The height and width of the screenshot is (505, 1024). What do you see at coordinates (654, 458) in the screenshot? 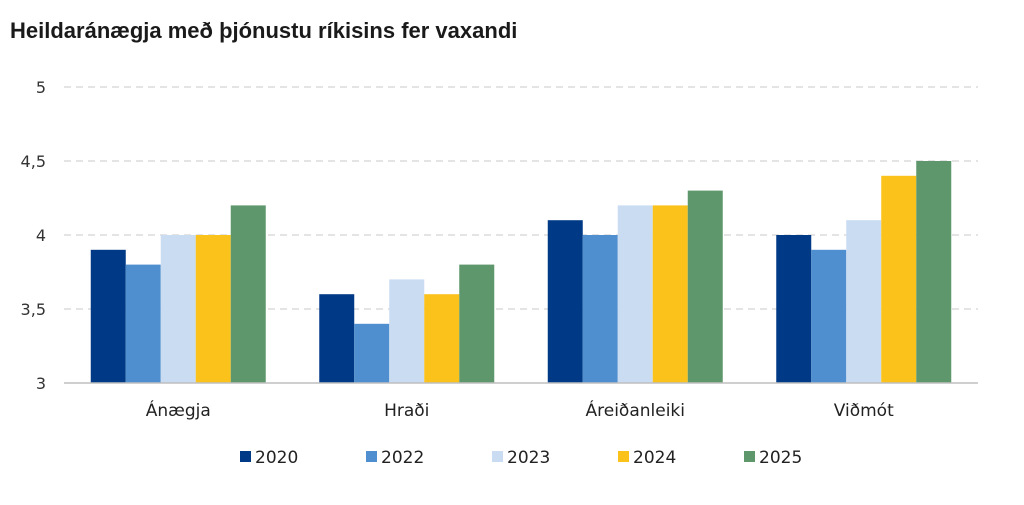
I see `legend-label: 2024` at bounding box center [654, 458].